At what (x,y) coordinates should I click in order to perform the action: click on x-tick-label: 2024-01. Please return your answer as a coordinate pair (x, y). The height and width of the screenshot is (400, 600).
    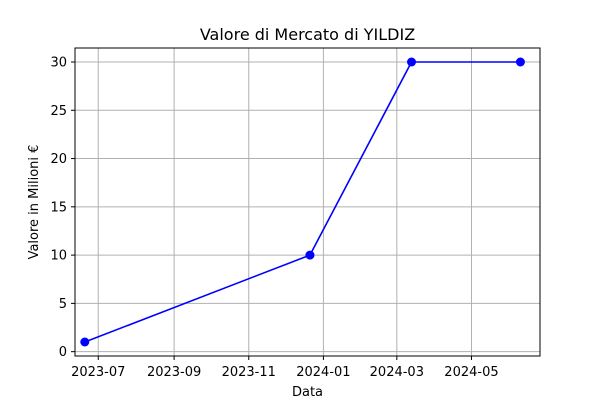
    Looking at the image, I should click on (323, 372).